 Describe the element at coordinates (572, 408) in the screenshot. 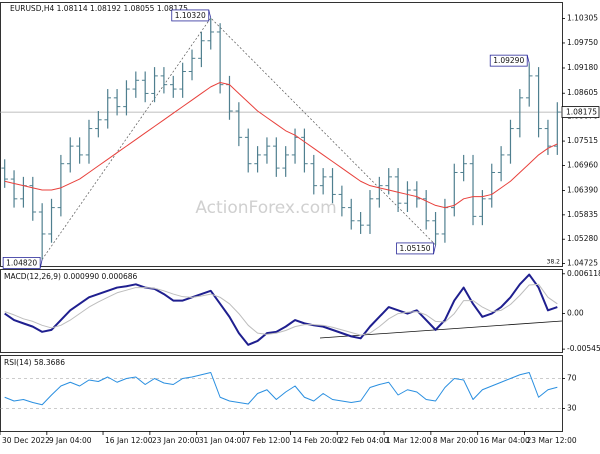

I see `y-tick-label: 30` at that location.